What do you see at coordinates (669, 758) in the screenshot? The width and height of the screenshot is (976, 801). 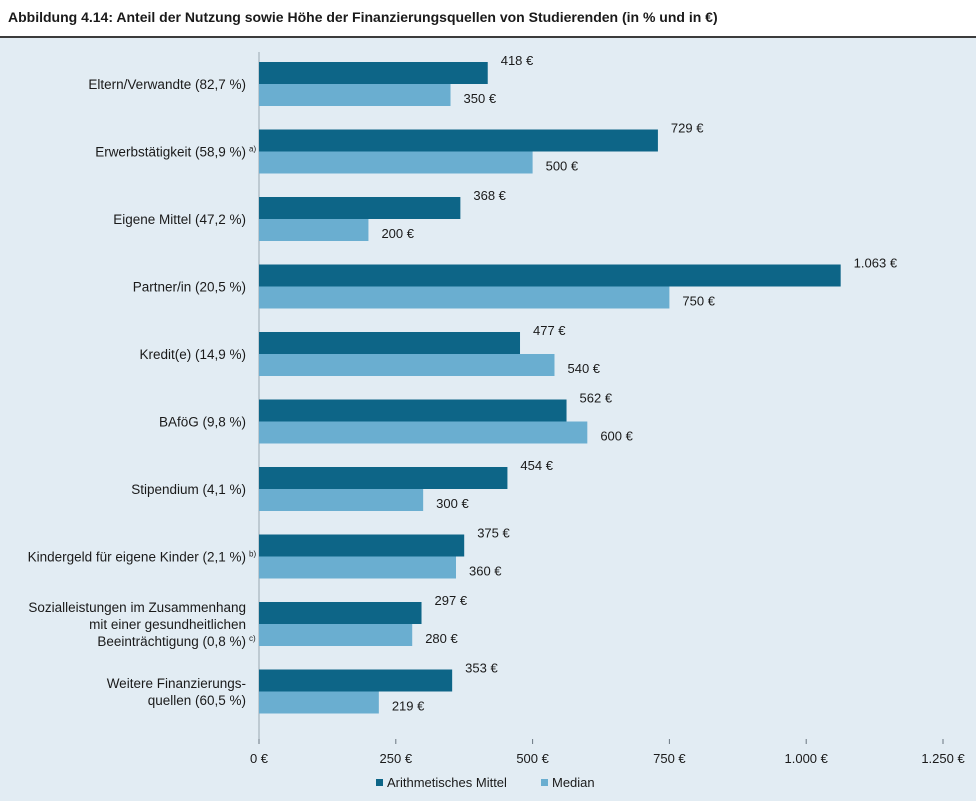 I see `x-tick-label: 750 €` at bounding box center [669, 758].